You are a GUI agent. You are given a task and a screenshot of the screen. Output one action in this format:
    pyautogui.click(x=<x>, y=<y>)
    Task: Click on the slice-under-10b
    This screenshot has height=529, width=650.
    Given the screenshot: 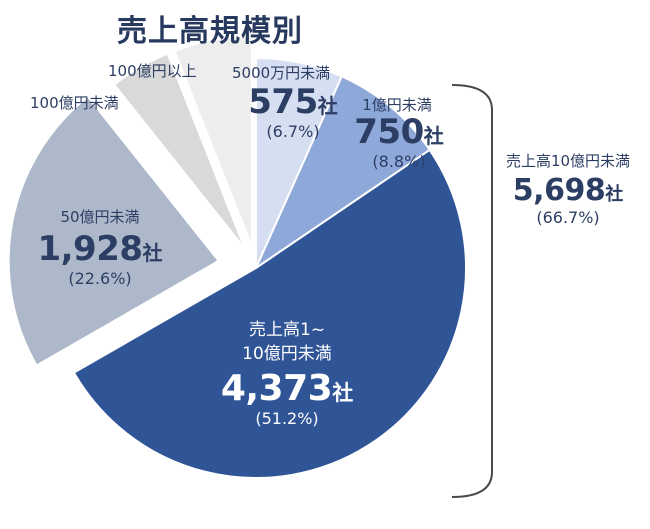 What is the action you would take?
    pyautogui.click(x=179, y=151)
    